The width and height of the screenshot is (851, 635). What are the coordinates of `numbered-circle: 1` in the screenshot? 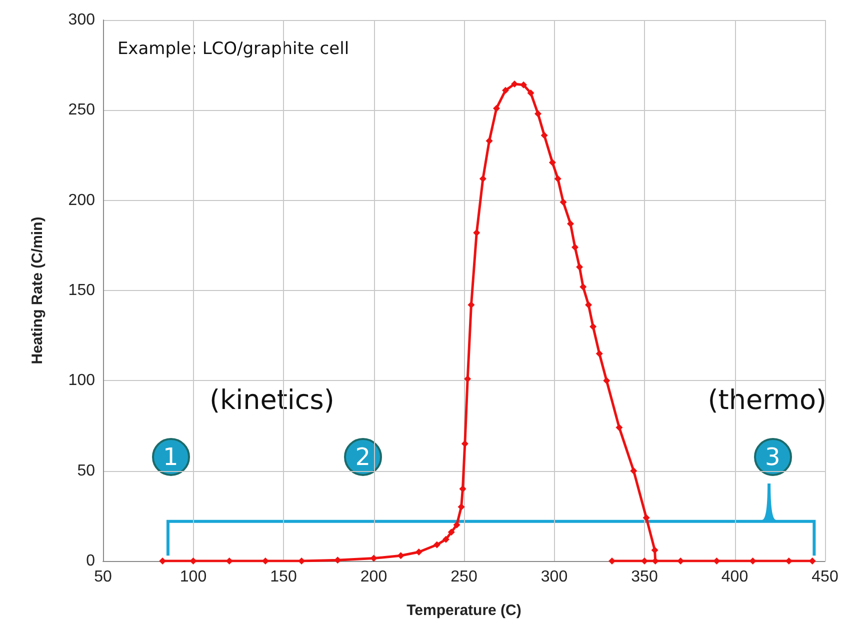 It's located at (171, 457).